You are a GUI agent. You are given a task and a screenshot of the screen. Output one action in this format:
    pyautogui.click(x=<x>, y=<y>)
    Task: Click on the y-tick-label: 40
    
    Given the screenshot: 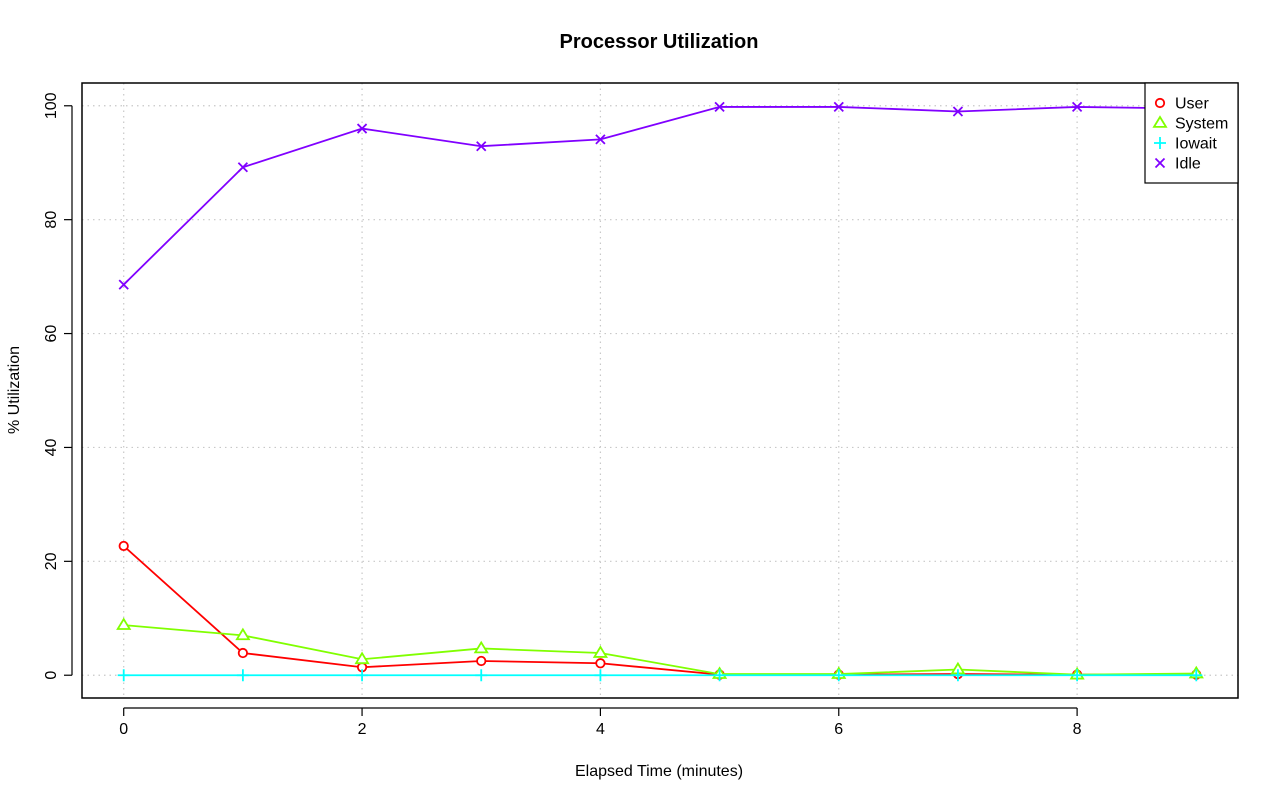 What is the action you would take?
    pyautogui.click(x=51, y=447)
    